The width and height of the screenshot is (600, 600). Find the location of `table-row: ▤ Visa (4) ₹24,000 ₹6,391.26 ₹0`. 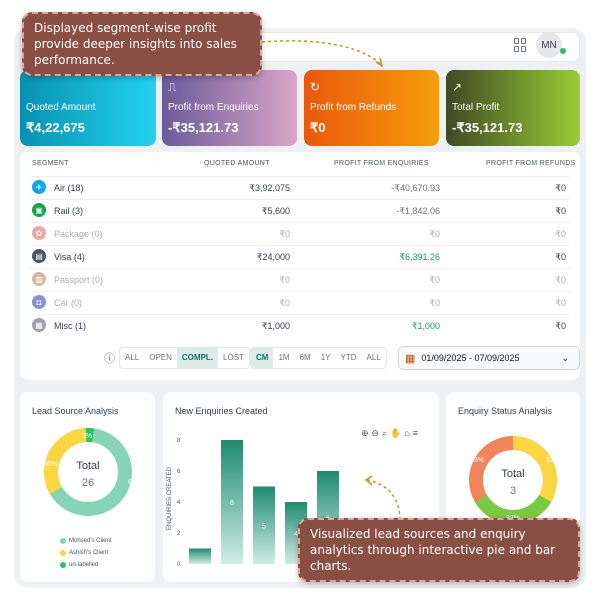

table-row: ▤ Visa (4) ₹24,000 ₹6,391.26 ₹0 is located at coordinates (300, 256).